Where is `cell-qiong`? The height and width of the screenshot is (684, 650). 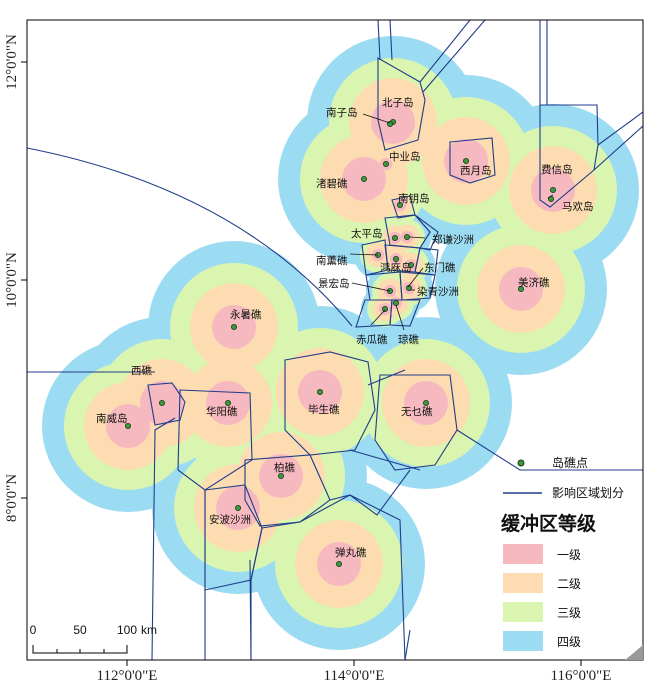 cell-qiong is located at coordinates (405, 313).